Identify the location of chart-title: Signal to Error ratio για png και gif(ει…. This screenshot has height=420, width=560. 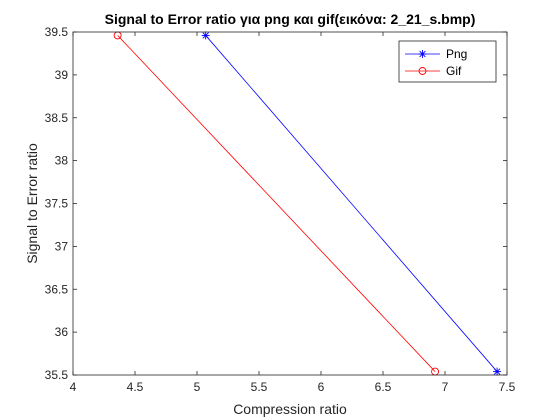
(290, 19).